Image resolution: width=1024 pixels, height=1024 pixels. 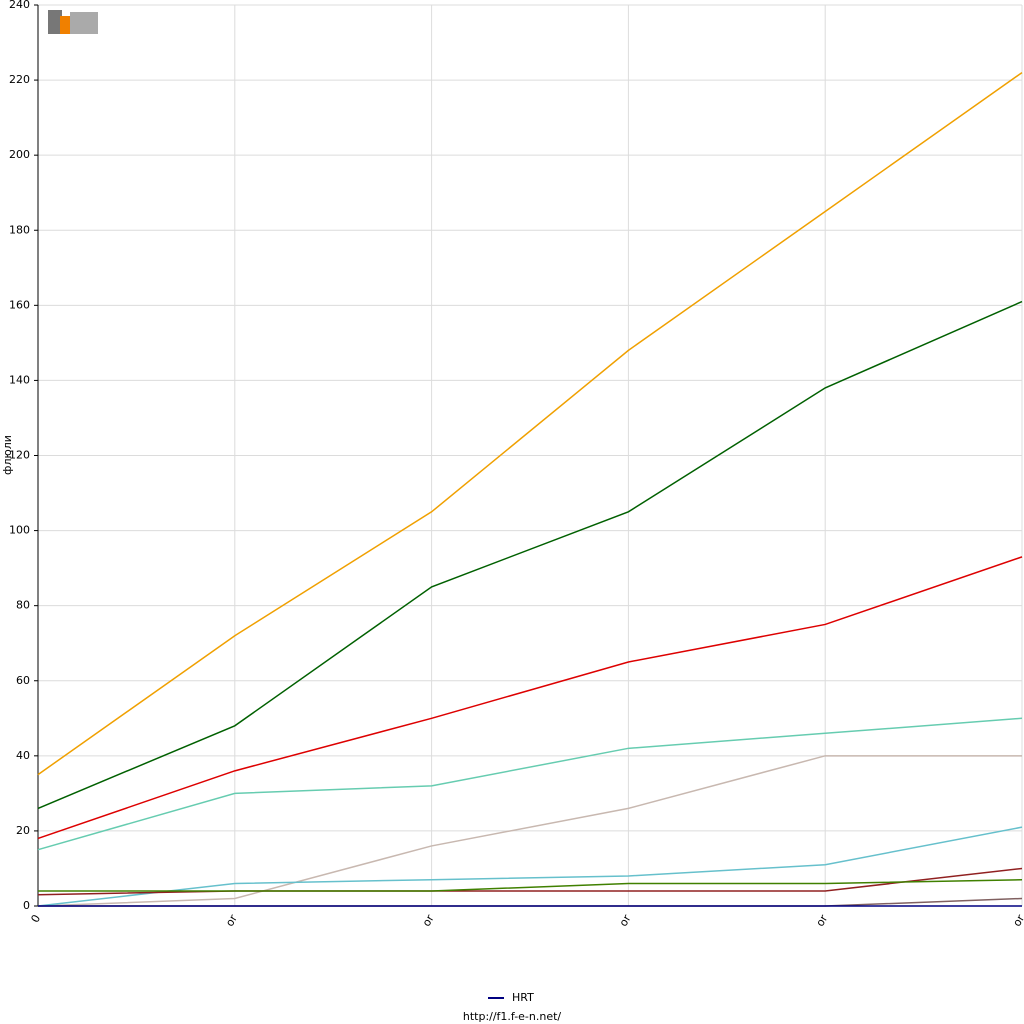 I want to click on y-tick-label: 40, so click(x=23, y=755).